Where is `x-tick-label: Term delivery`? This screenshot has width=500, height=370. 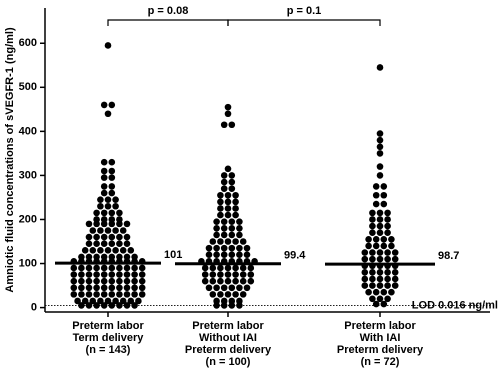
x-tick-label: Term delivery is located at coordinates (109, 338).